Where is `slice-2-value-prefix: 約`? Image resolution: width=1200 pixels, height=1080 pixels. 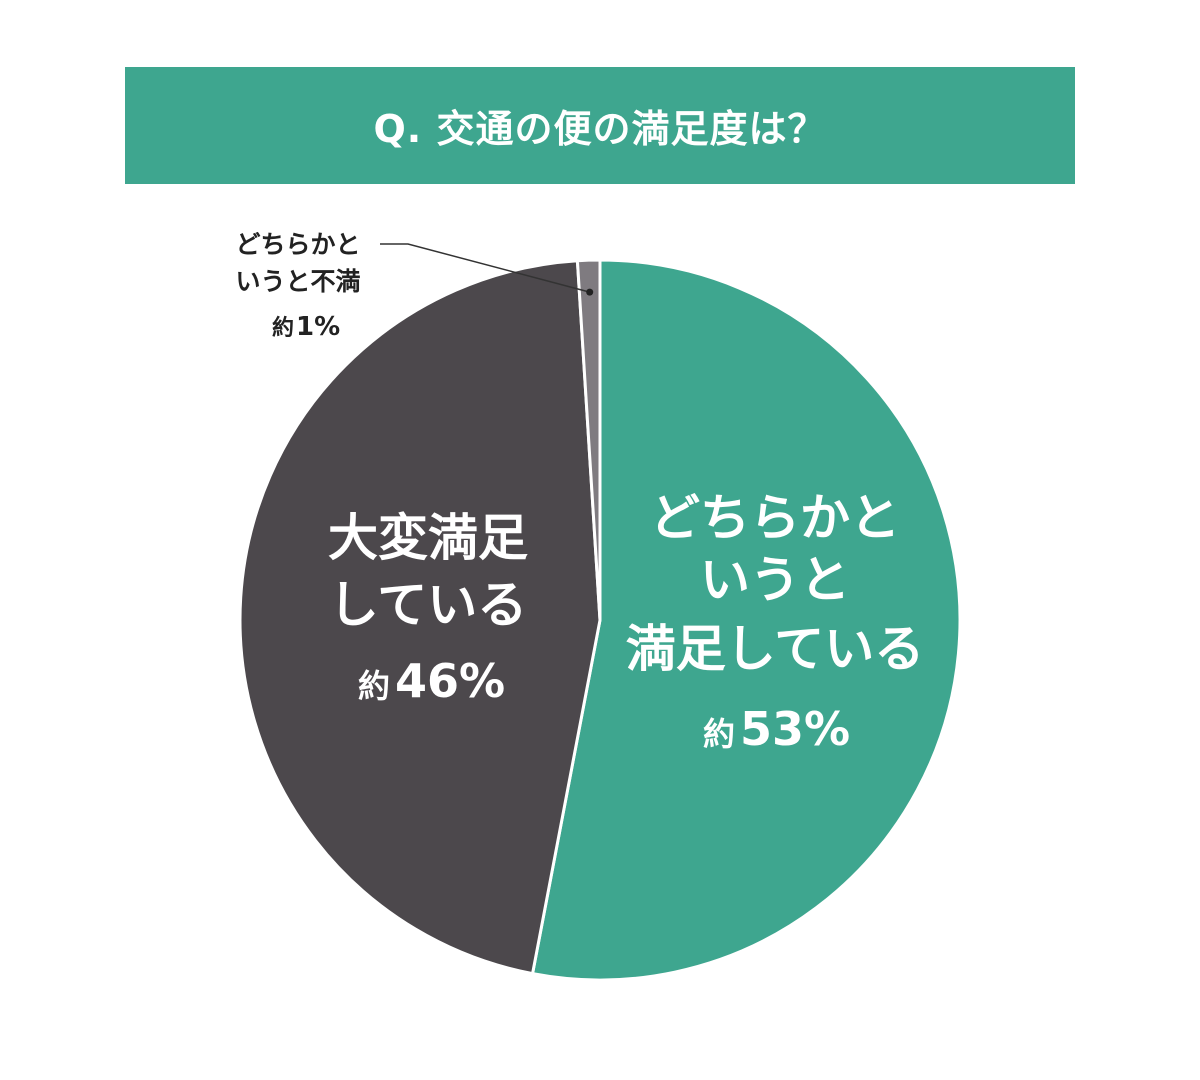 slice-2-value-prefix: 約 is located at coordinates (283, 328).